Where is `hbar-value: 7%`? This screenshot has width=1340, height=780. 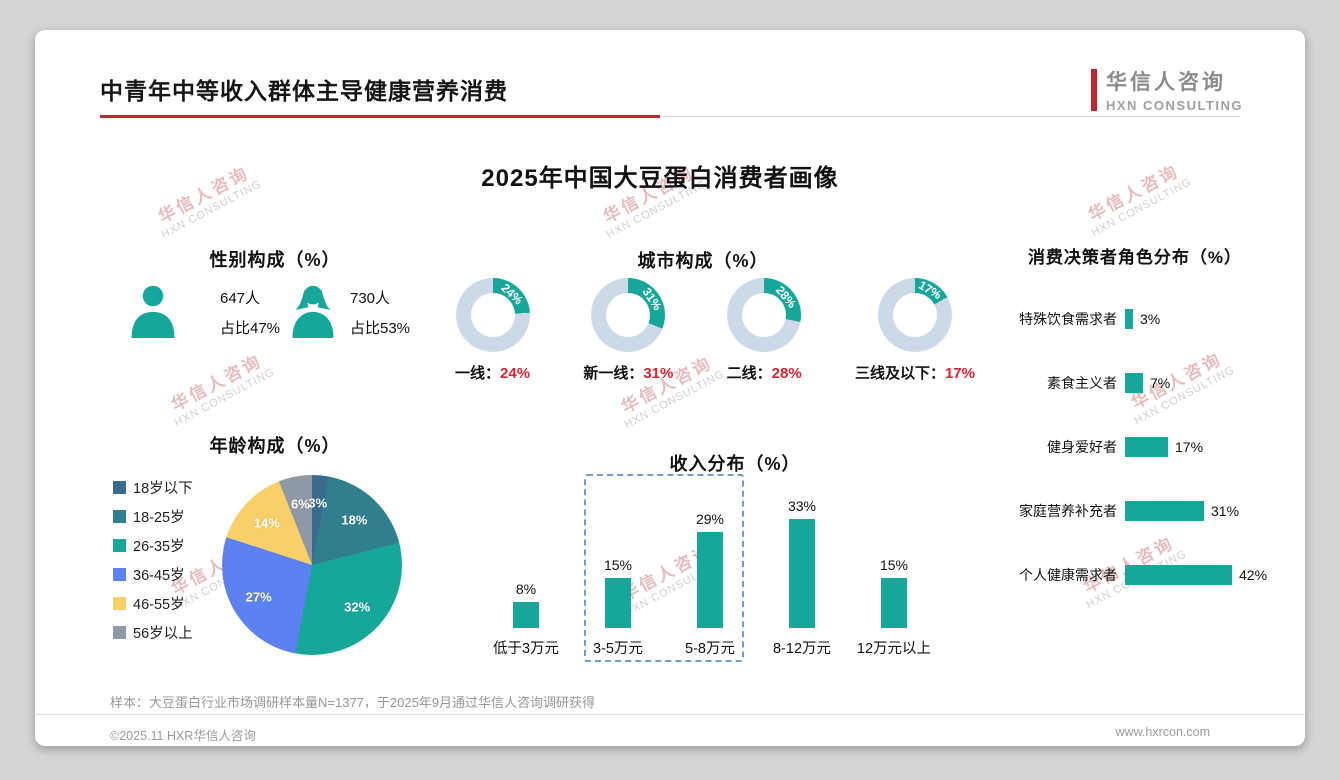 hbar-value: 7% is located at coordinates (1160, 383).